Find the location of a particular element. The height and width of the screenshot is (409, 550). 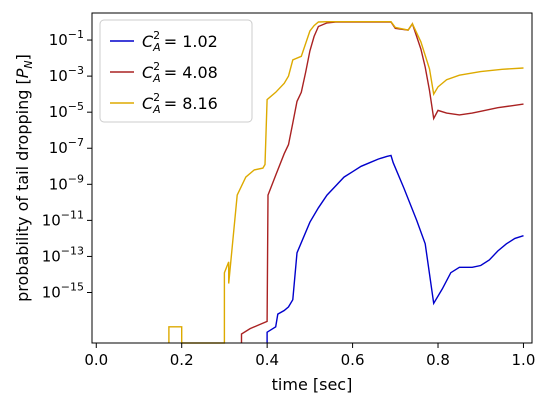

y-axis-label: probability of tail dropping [PN] is located at coordinates (24, 178).